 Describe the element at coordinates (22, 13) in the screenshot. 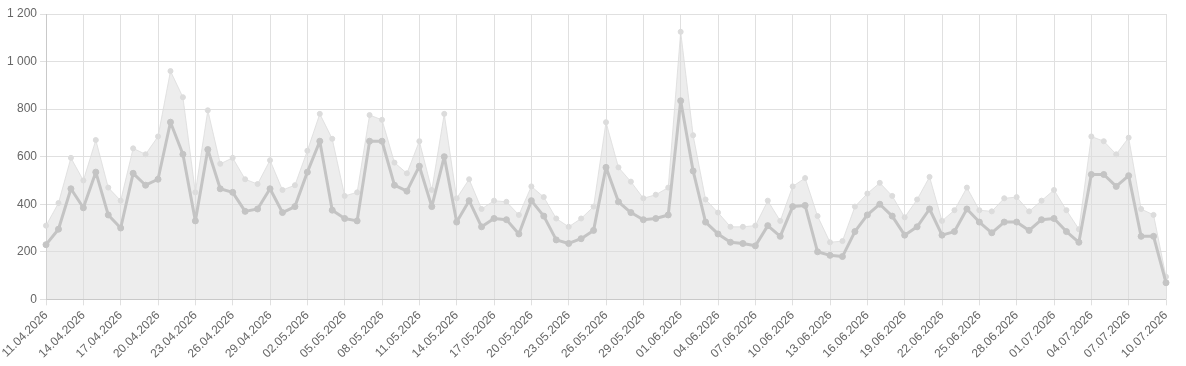

I see `y-tick-label: 1 200` at that location.